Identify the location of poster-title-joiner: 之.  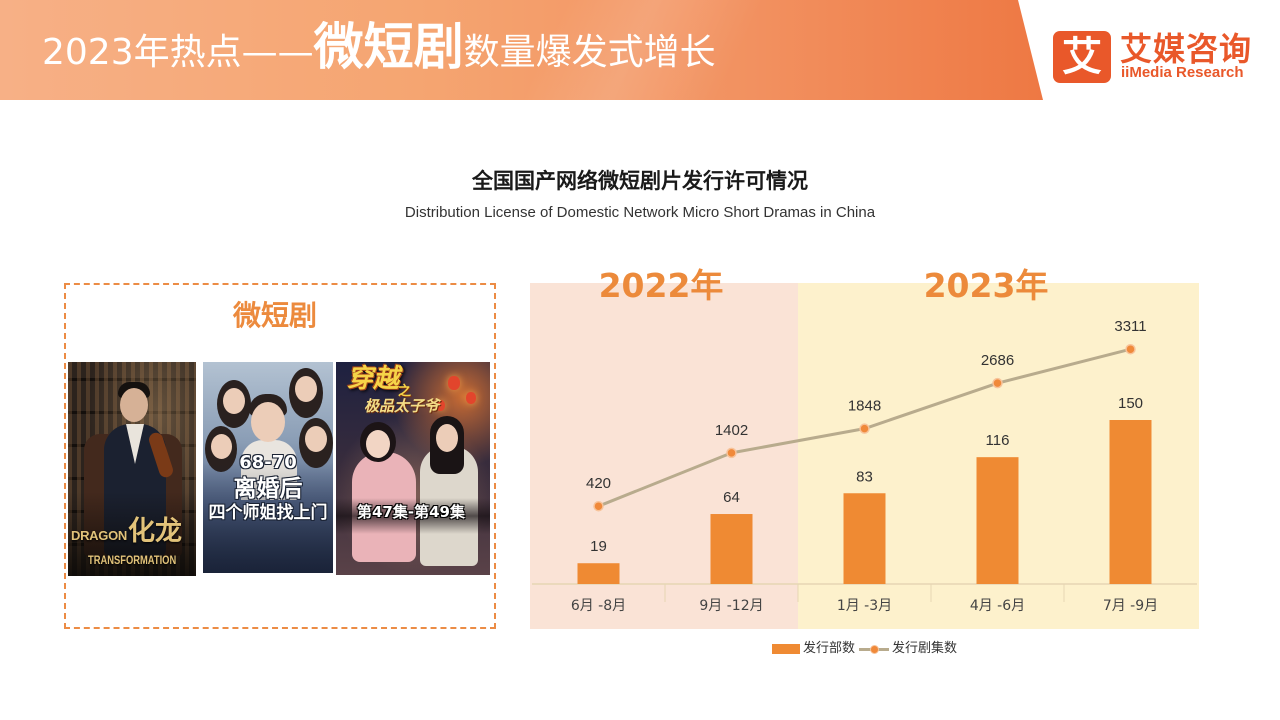
(405, 391).